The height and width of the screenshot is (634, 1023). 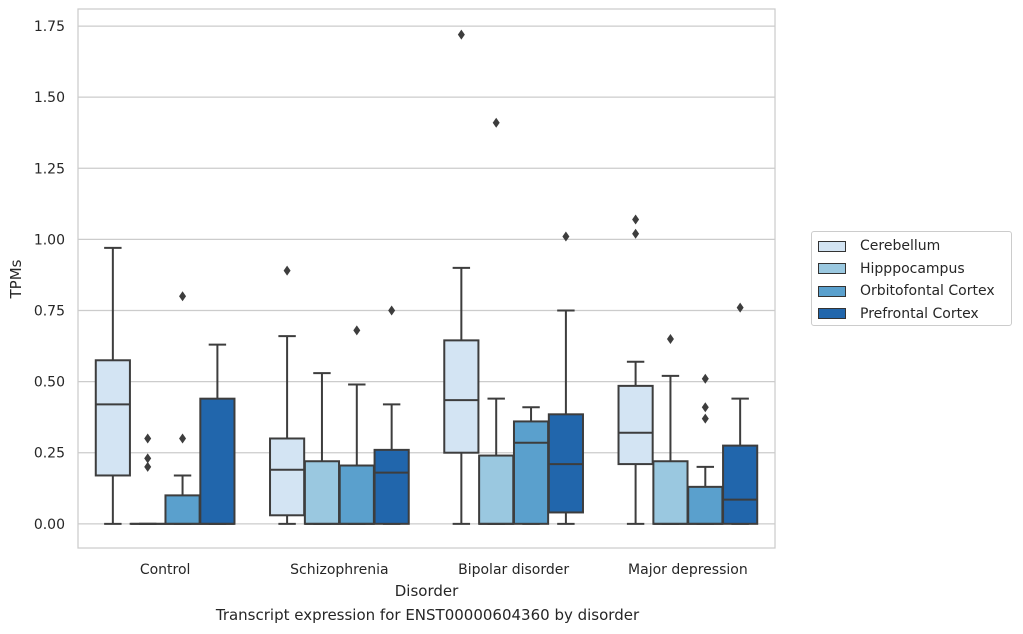 What do you see at coordinates (49, 240) in the screenshot?
I see `y-tick-label: 1.00` at bounding box center [49, 240].